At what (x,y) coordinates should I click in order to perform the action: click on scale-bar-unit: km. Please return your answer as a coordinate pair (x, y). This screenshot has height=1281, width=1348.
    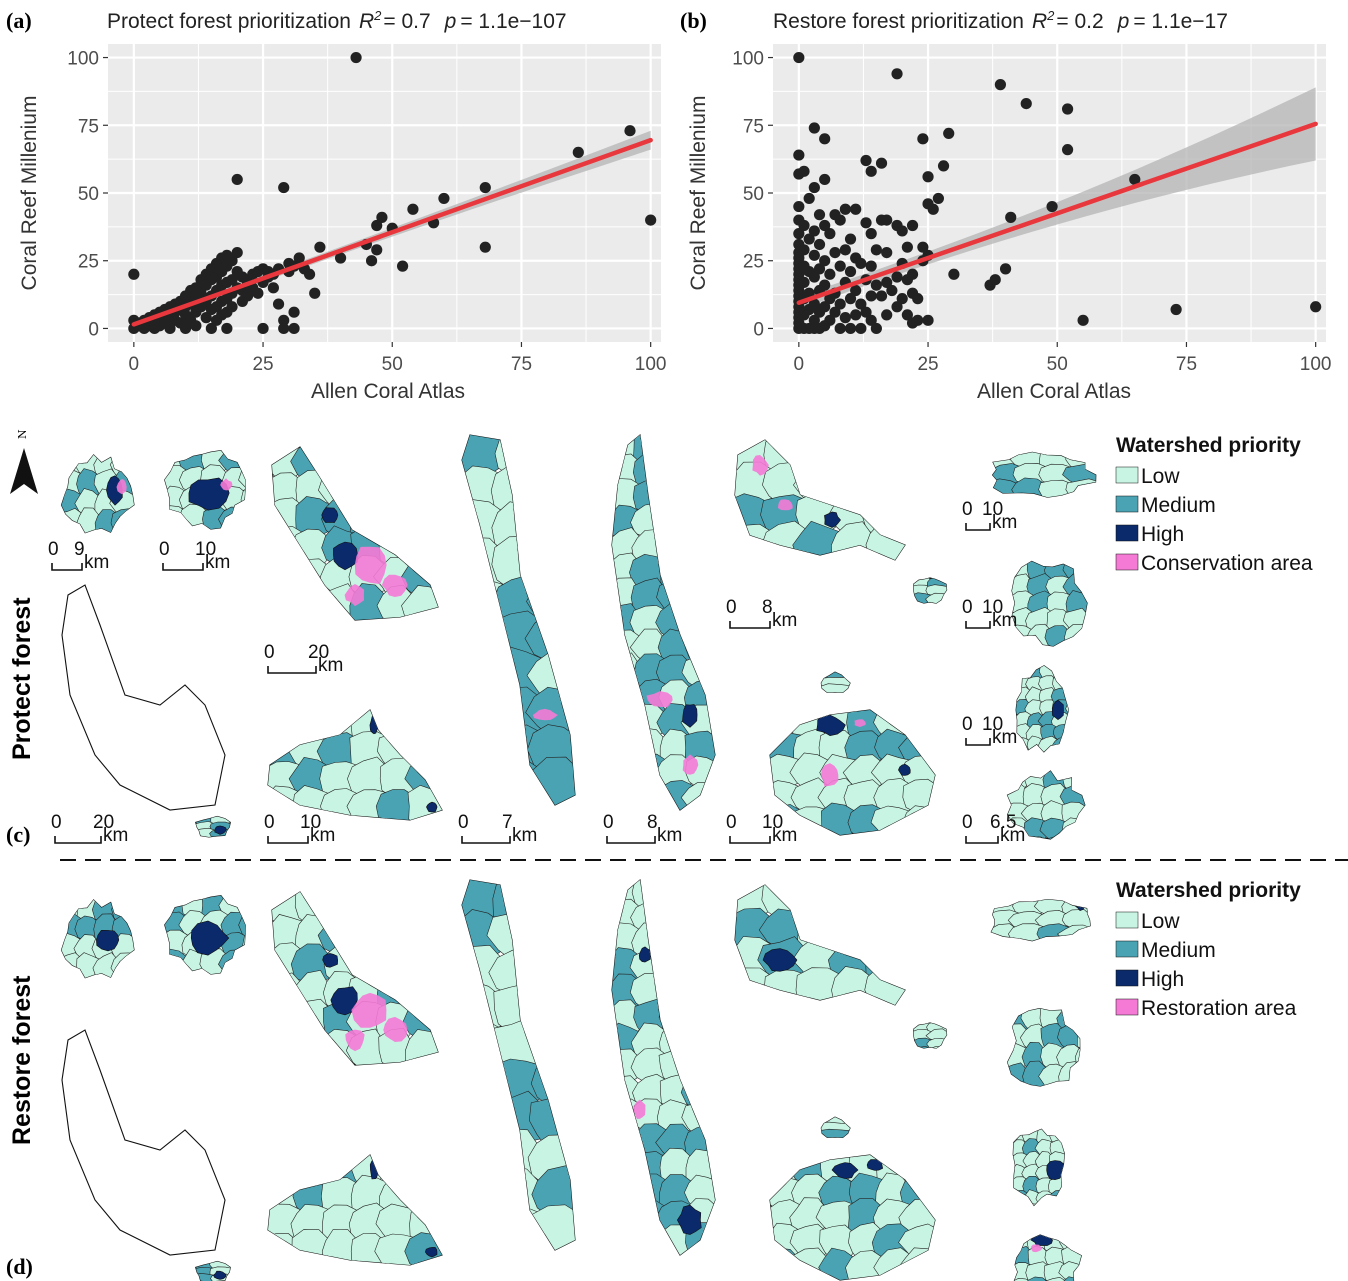
    Looking at the image, I should click on (524, 835).